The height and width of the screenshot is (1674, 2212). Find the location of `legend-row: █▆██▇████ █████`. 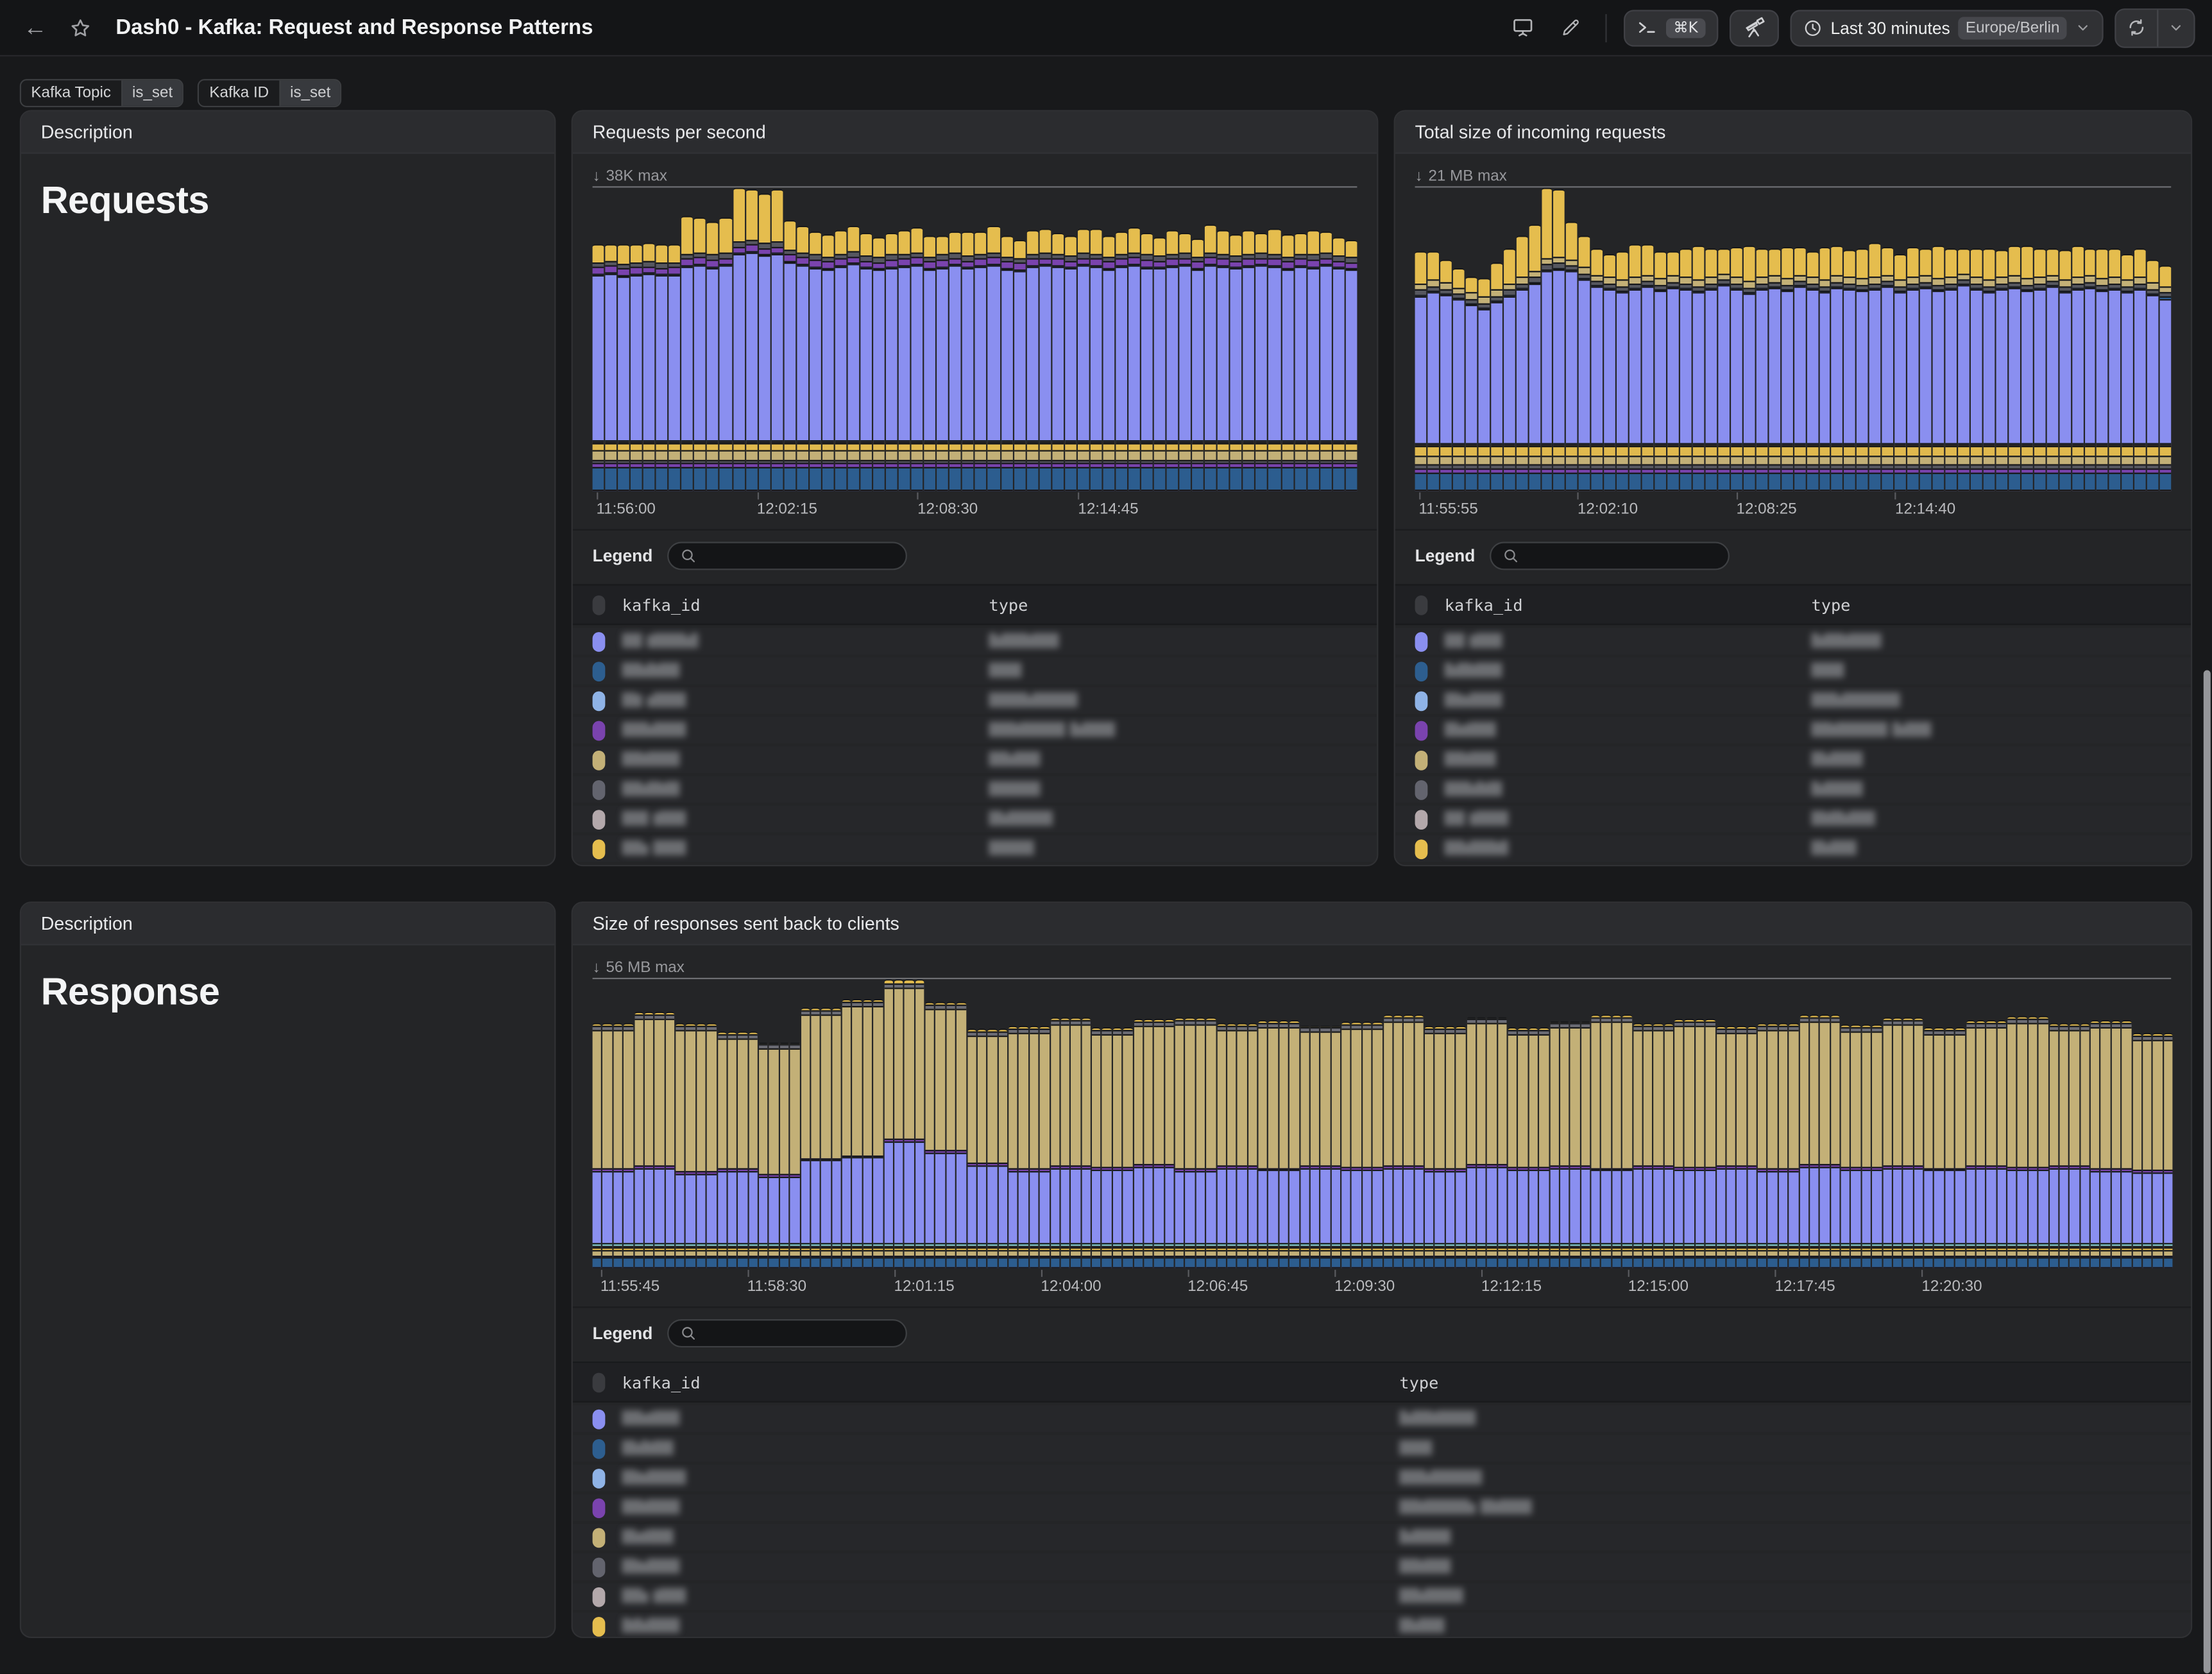

legend-row: █▆██▇████ █████ is located at coordinates (1793, 671).